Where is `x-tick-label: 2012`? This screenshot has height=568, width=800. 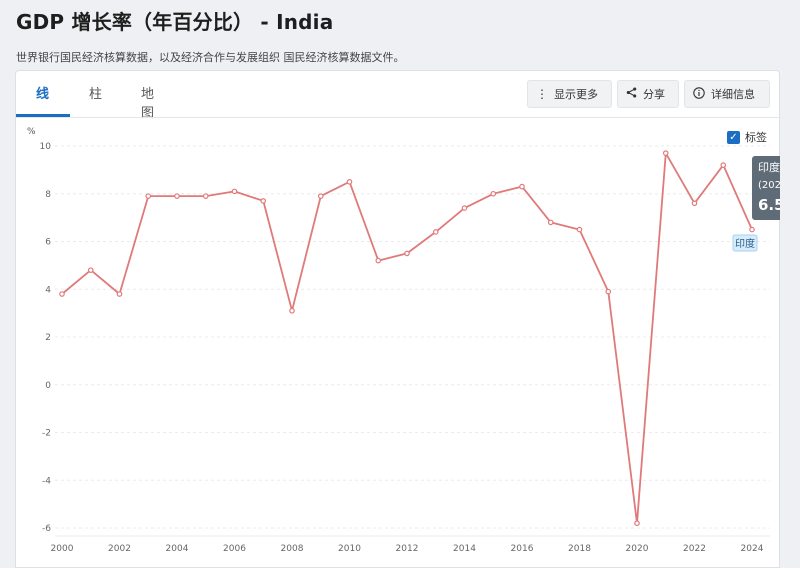 x-tick-label: 2012 is located at coordinates (407, 549).